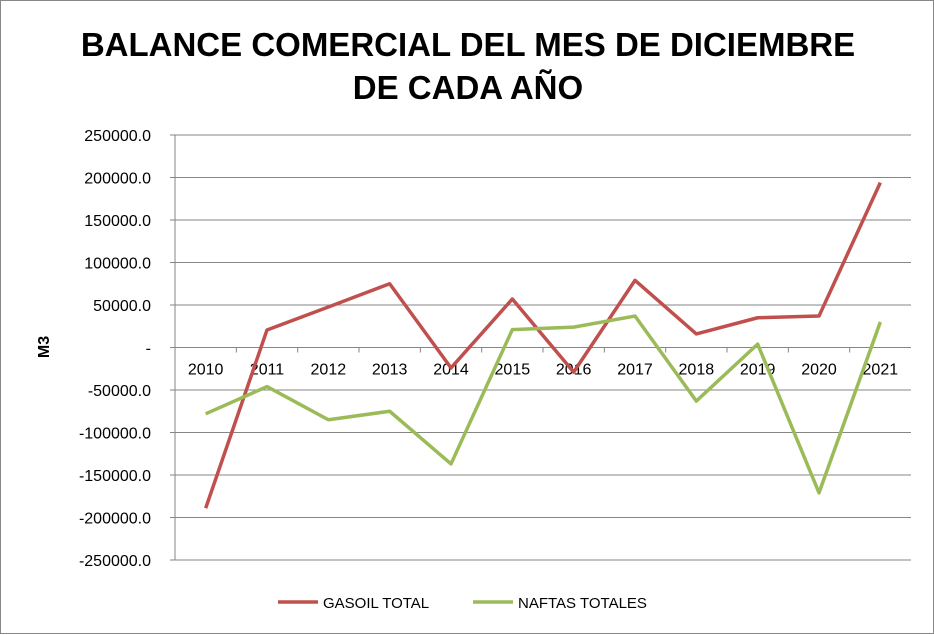 This screenshot has width=934, height=635. Describe the element at coordinates (819, 370) in the screenshot. I see `x-tick-label: 2020` at that location.